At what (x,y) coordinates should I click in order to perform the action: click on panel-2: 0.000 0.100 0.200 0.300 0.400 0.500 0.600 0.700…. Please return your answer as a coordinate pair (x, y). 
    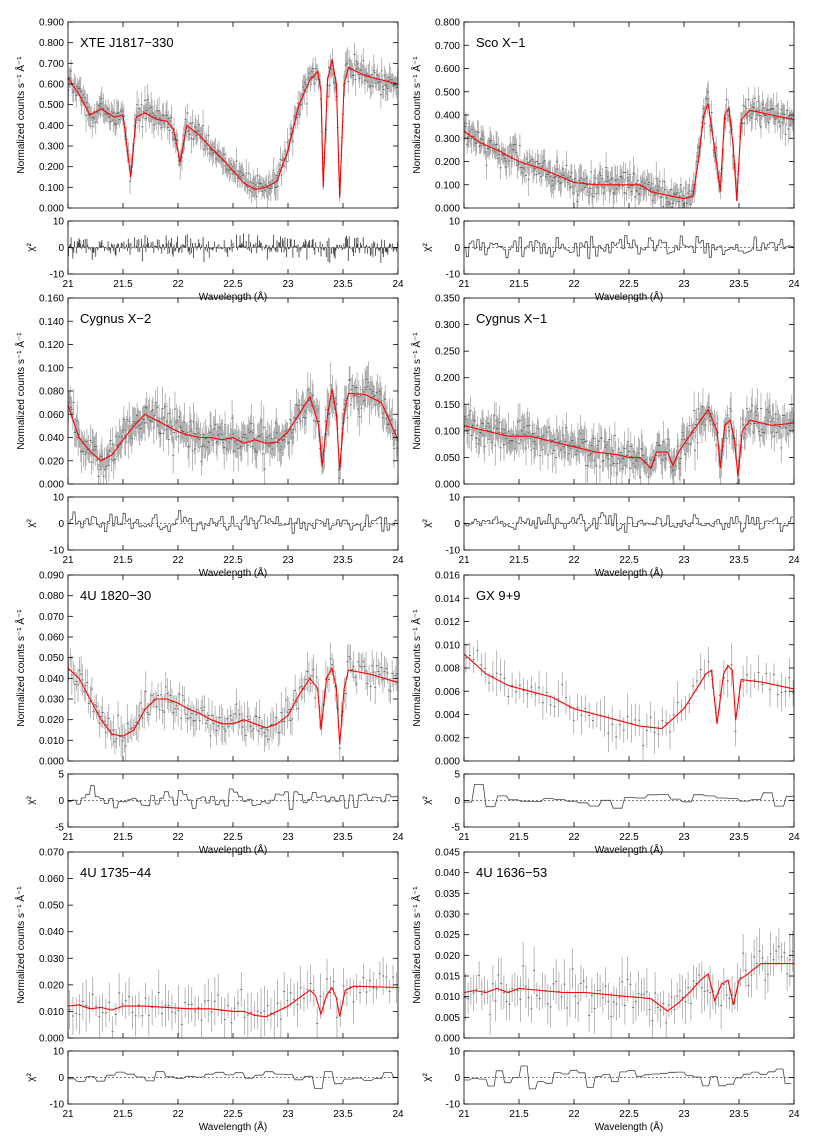
    Looking at the image, I should click on (605, 161).